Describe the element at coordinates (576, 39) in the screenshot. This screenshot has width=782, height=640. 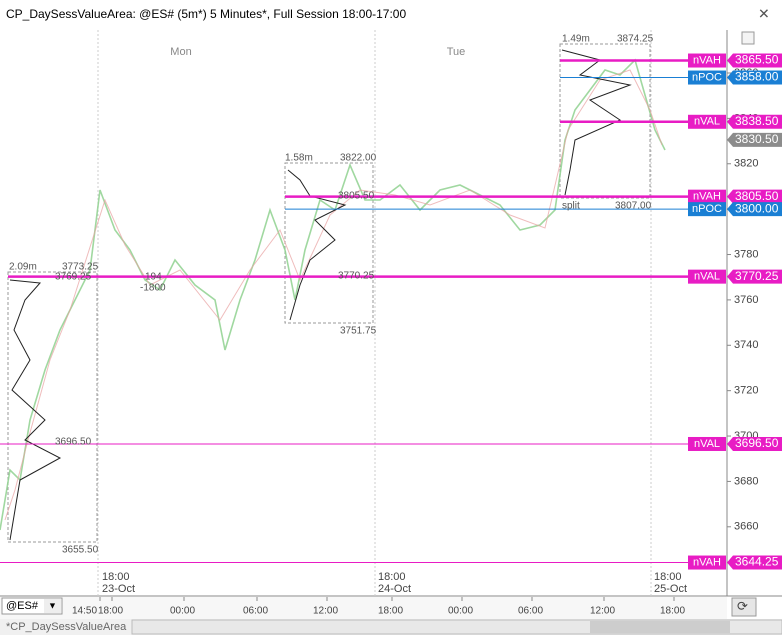
I see `profile-label: 1.49m` at that location.